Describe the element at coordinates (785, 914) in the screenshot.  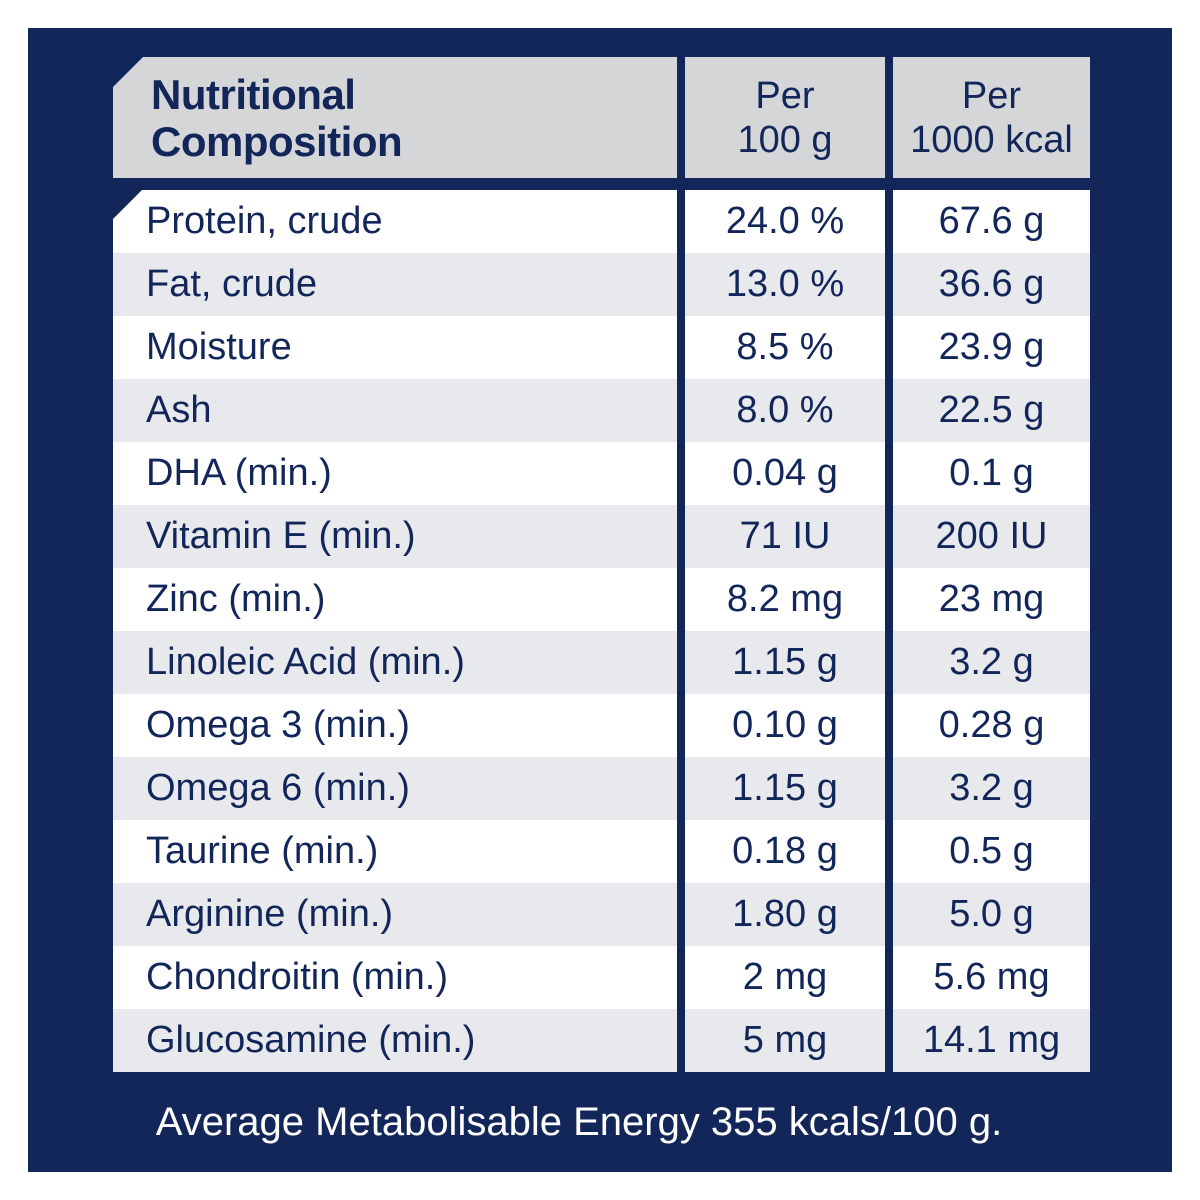
I see `row-arginine-per-100g: 1.80 g` at that location.